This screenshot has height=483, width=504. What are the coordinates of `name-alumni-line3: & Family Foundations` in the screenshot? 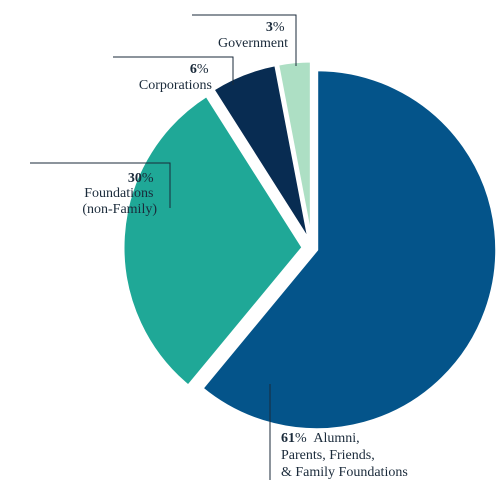 It's located at (344, 472).